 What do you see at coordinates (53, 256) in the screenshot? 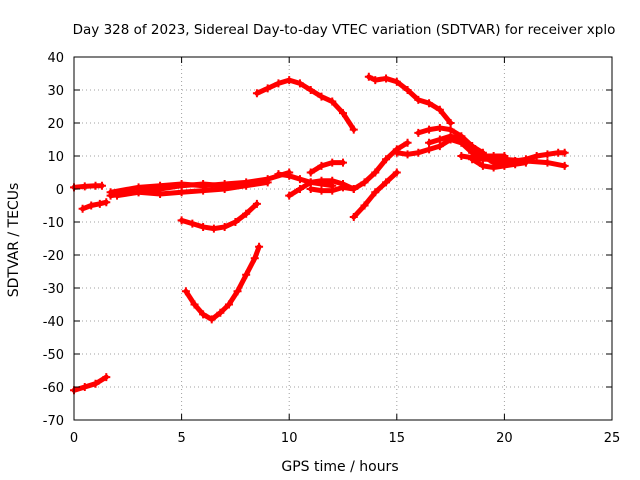
I see `y-tick-label: -20` at bounding box center [53, 256].